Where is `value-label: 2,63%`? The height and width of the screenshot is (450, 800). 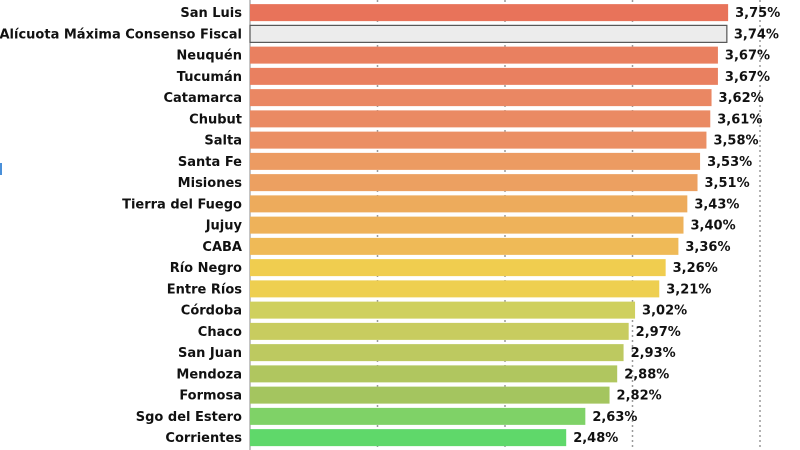
value-label: 2,63% is located at coordinates (614, 417).